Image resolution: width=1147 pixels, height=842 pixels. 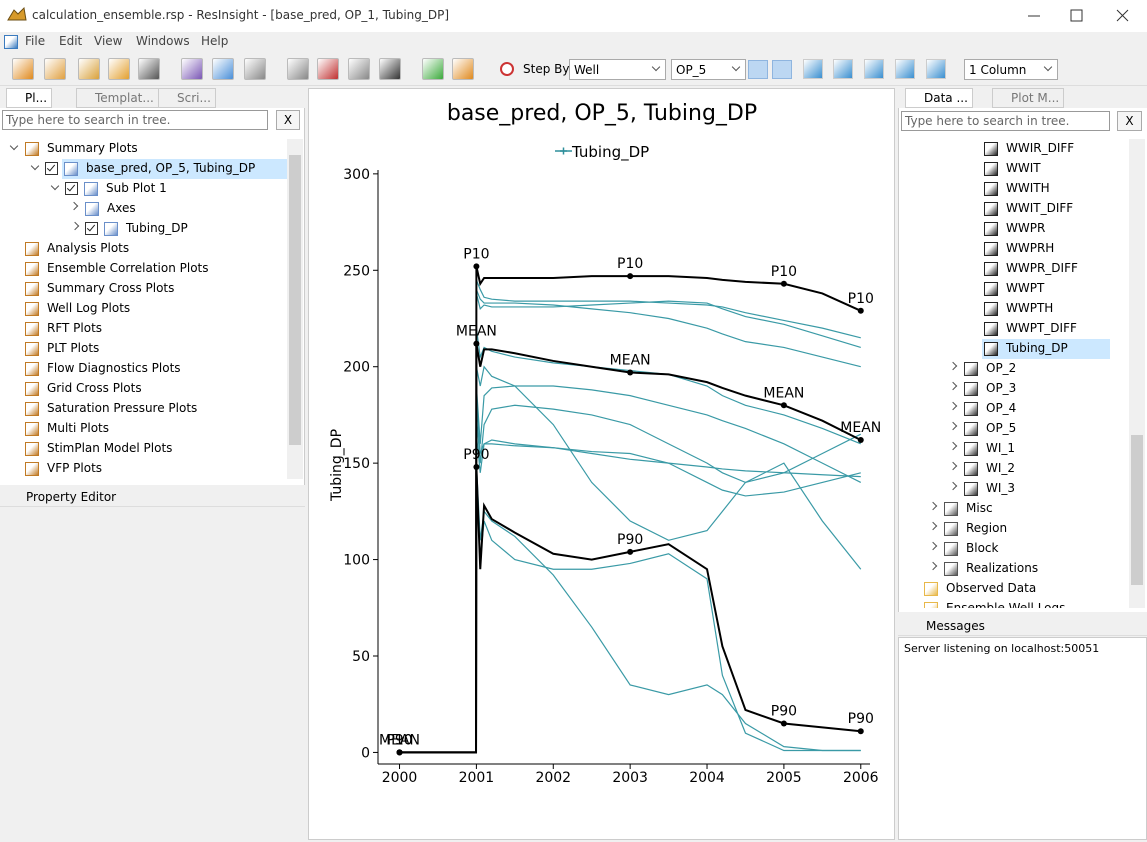 What do you see at coordinates (1025, 288) in the screenshot?
I see `tree-item: WWPT` at bounding box center [1025, 288].